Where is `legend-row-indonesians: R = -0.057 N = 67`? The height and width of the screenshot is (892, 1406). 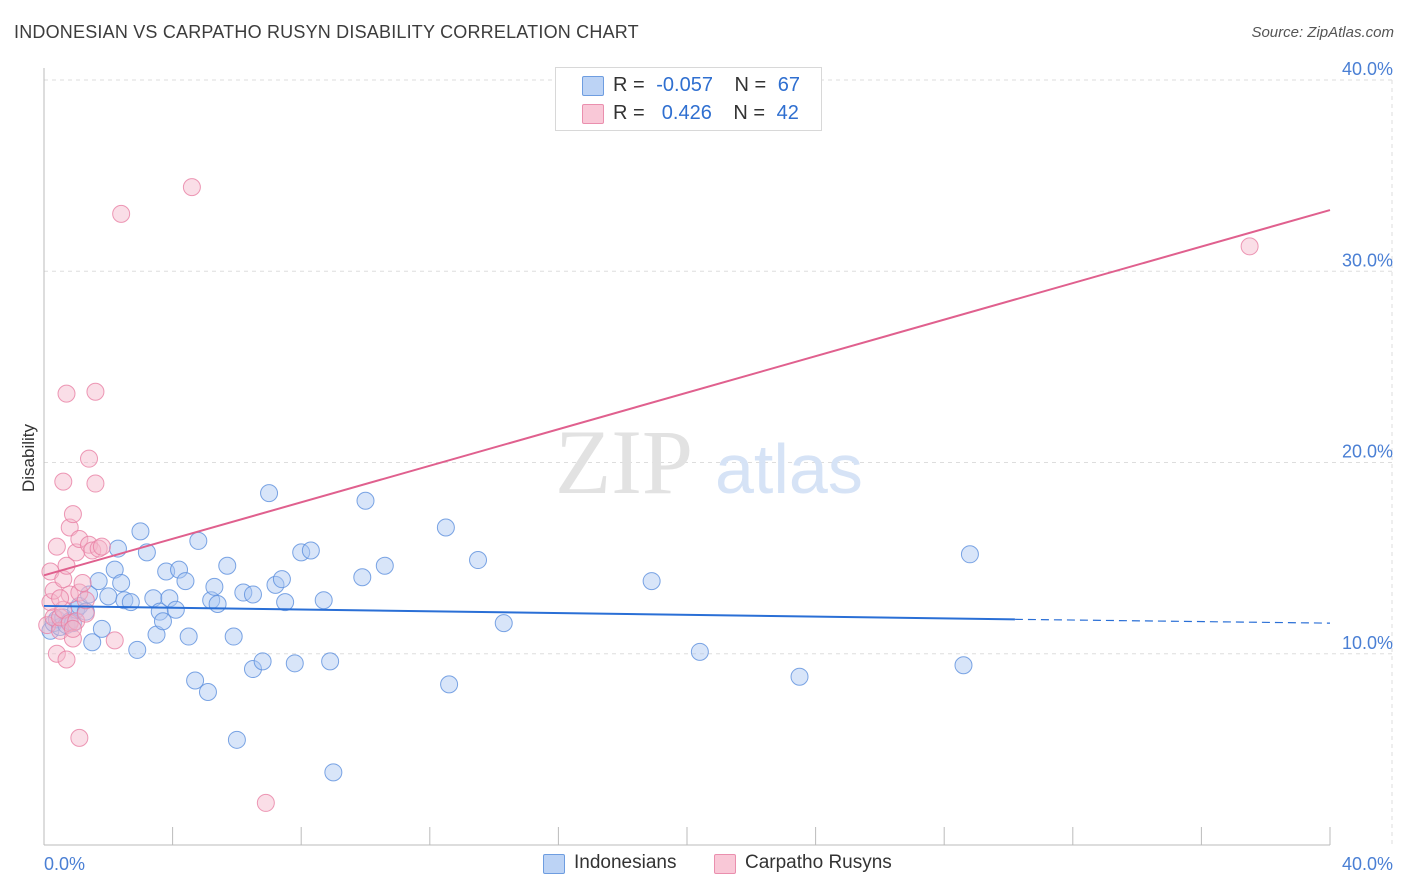 legend-row-indonesians: R = -0.057 N = 67 is located at coordinates (688, 86).